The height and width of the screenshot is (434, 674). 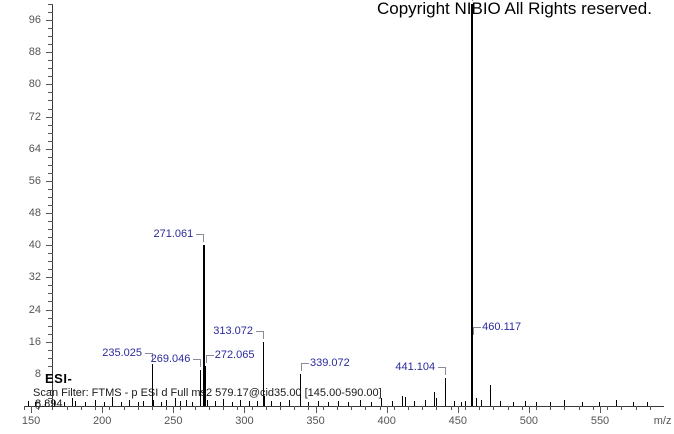 I want to click on y-axis-ticks, so click(x=26, y=217).